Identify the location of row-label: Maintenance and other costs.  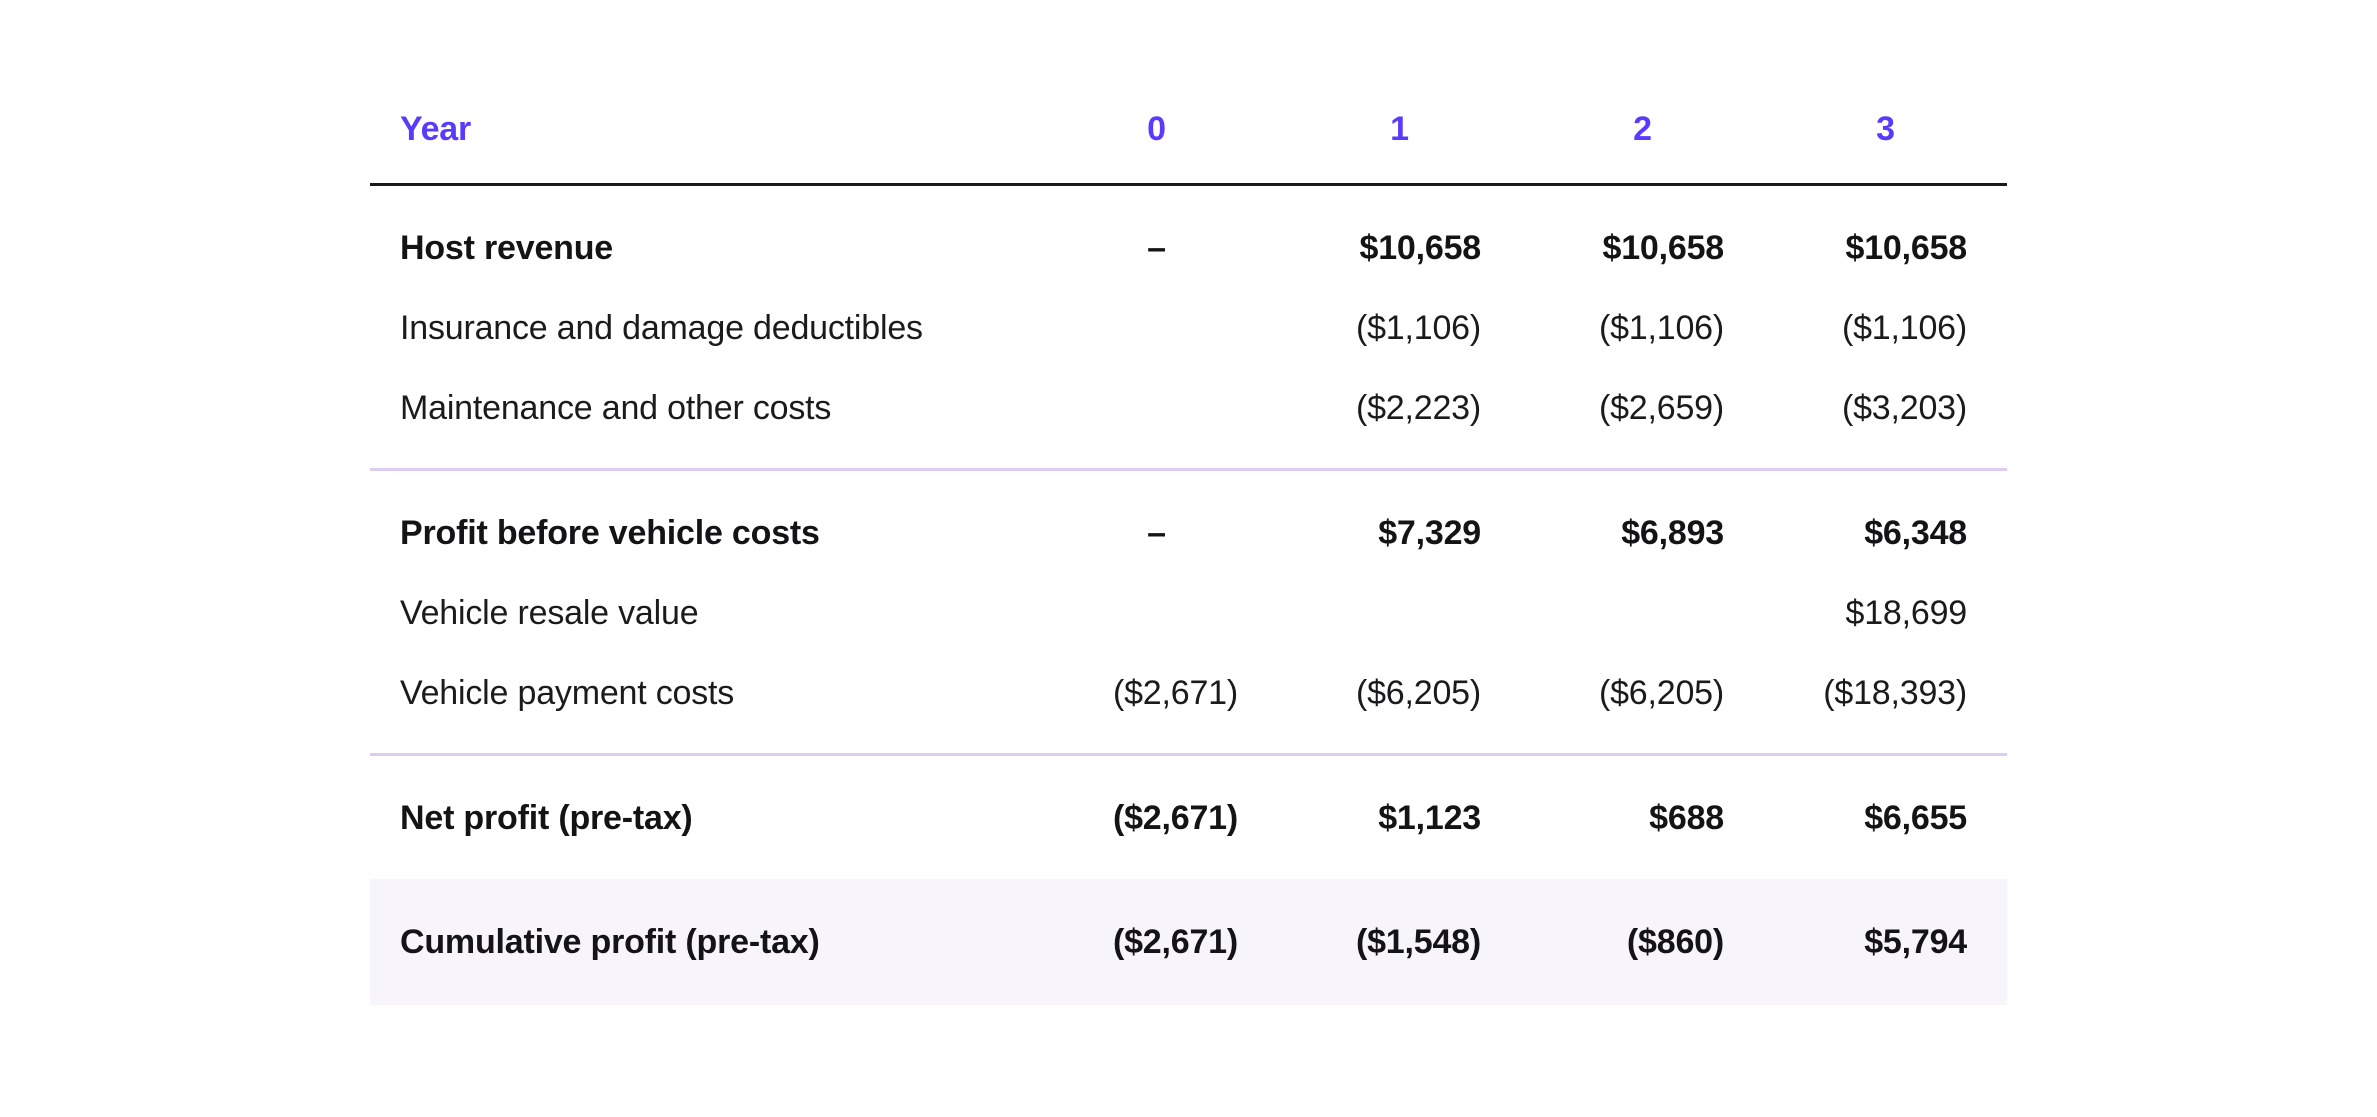
(616, 407).